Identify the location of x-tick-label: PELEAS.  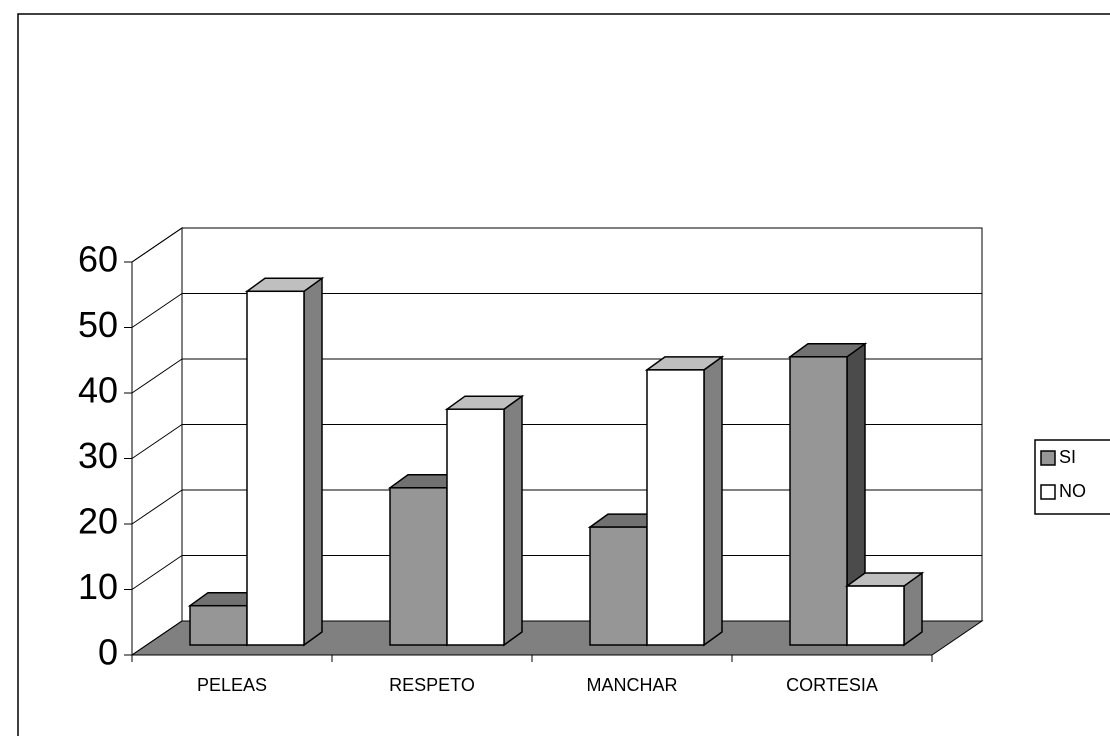
(232, 685).